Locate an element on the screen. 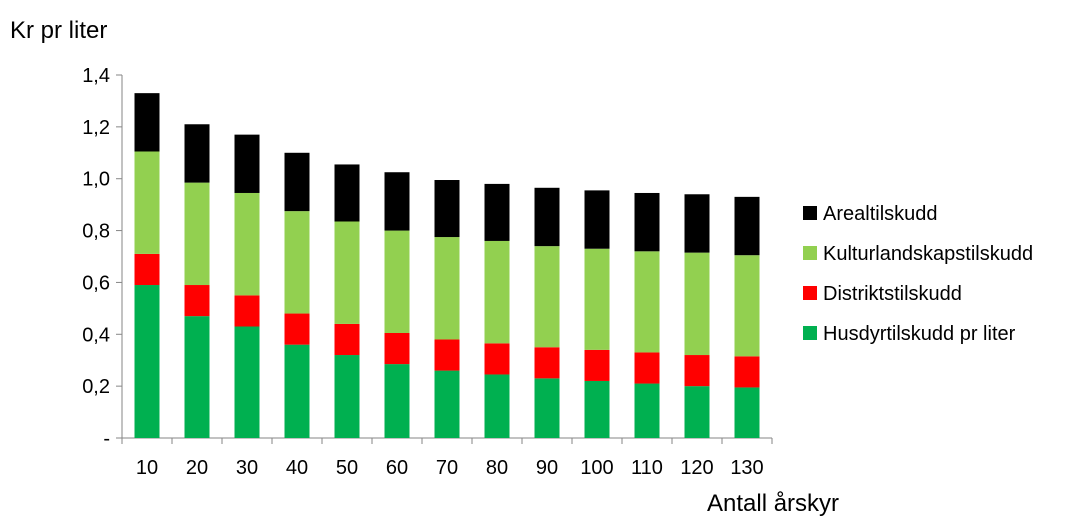 The width and height of the screenshot is (1081, 518). x-tick-label: 80 is located at coordinates (497, 468).